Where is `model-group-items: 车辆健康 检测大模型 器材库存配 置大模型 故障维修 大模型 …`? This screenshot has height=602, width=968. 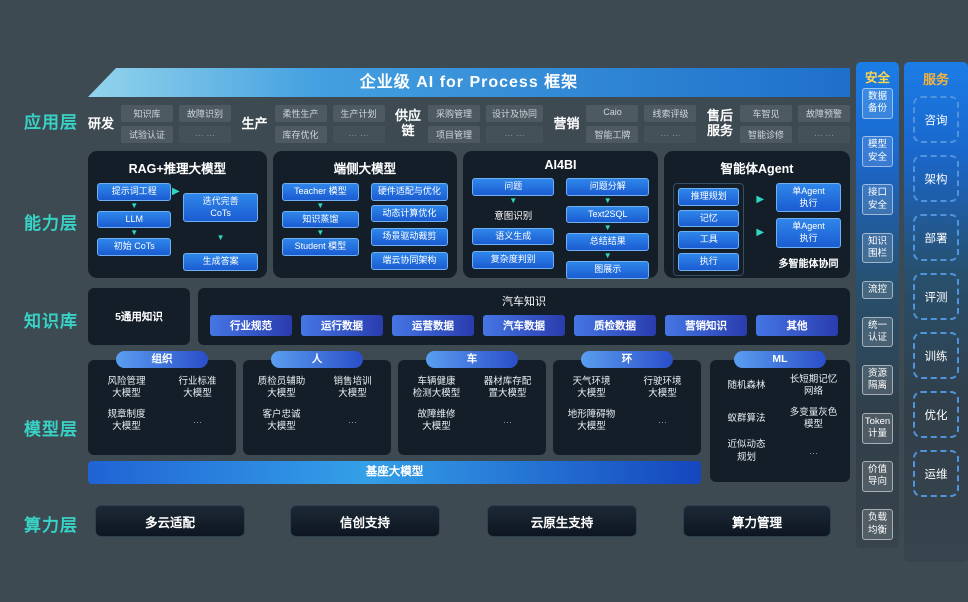 model-group-items: 车辆健康 检测大模型 器材库存配 置大模型 故障维修 大模型 … is located at coordinates (472, 399).